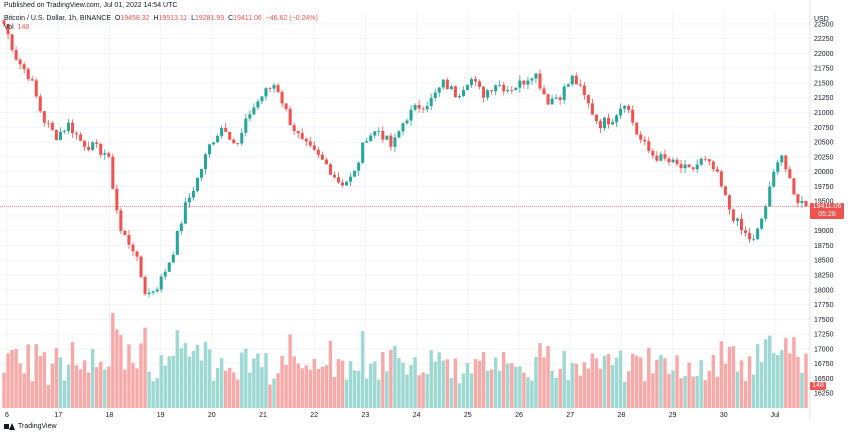 This screenshot has width=850, height=436. Describe the element at coordinates (231, 18) in the screenshot. I see `close-label: C` at that location.